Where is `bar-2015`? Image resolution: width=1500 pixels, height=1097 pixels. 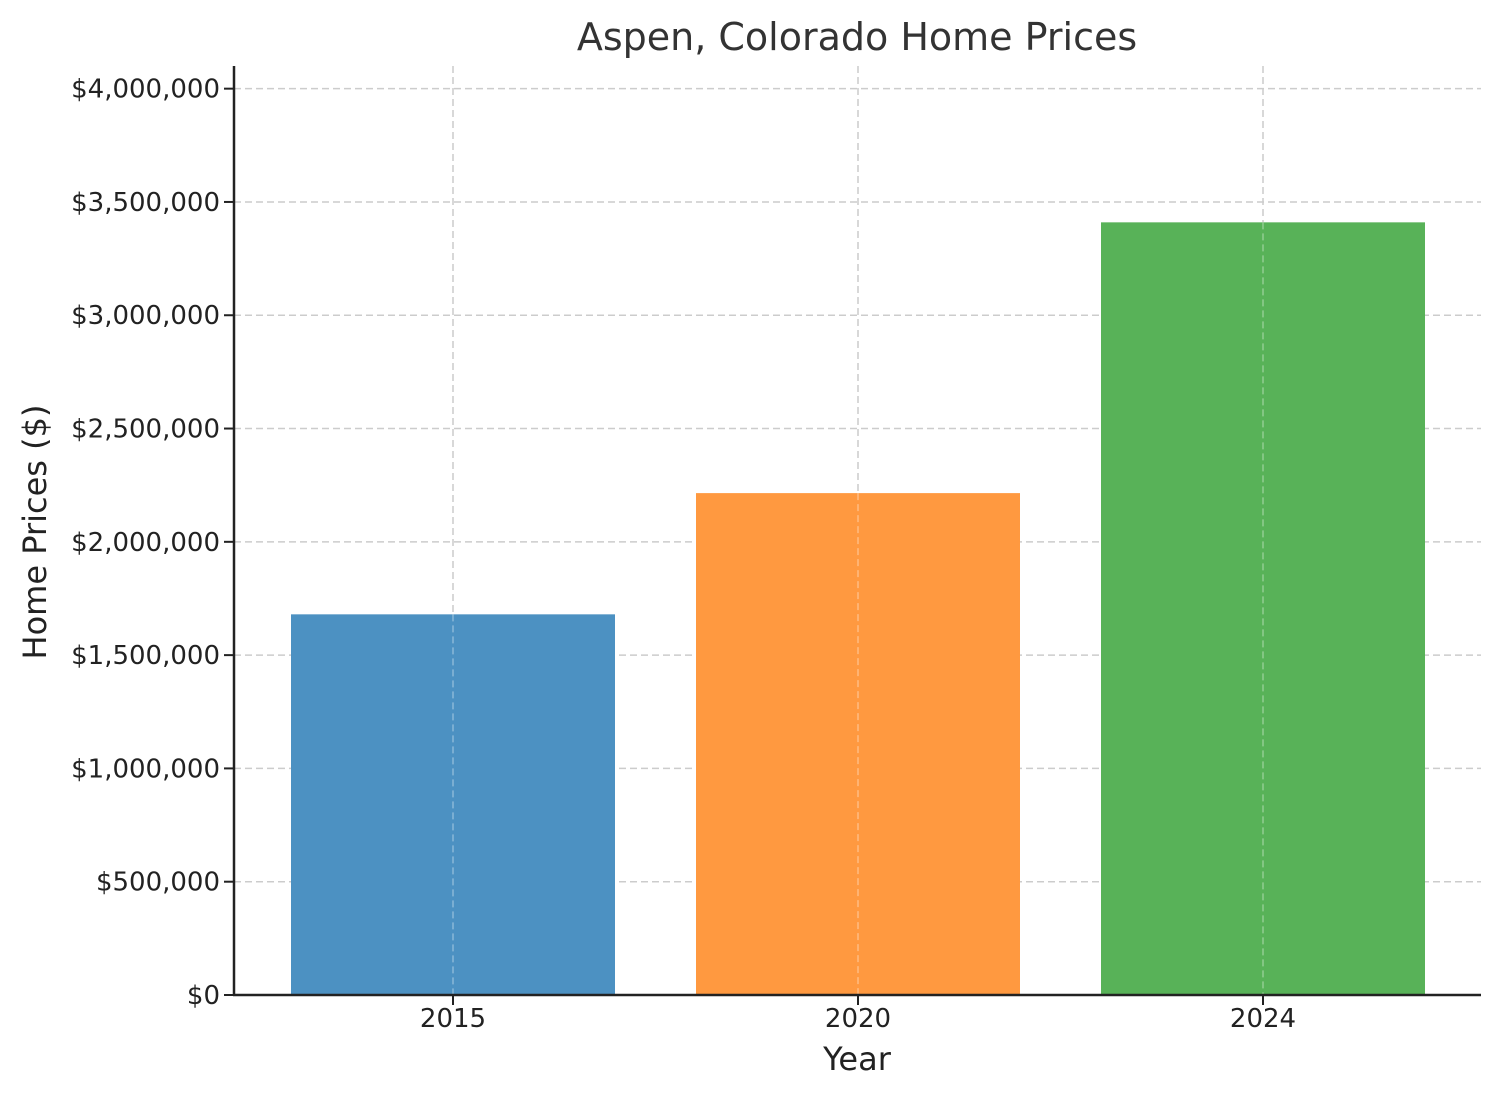 bar-2015 is located at coordinates (453, 804).